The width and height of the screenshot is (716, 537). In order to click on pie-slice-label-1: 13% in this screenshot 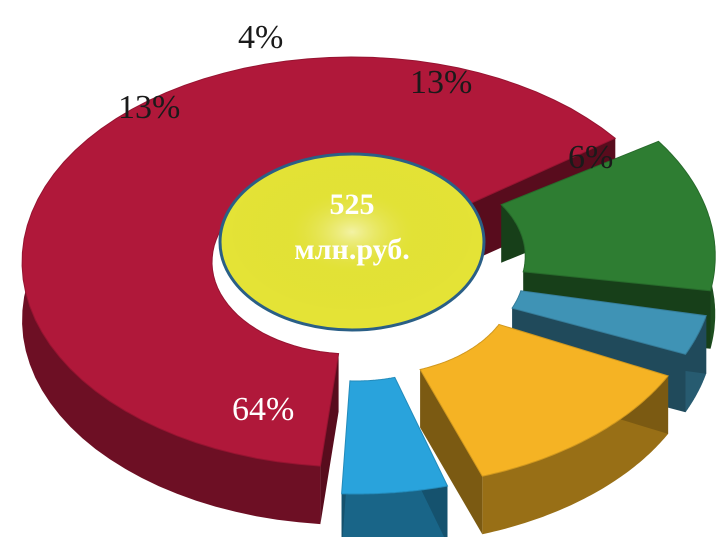, I will do `click(149, 107)`.